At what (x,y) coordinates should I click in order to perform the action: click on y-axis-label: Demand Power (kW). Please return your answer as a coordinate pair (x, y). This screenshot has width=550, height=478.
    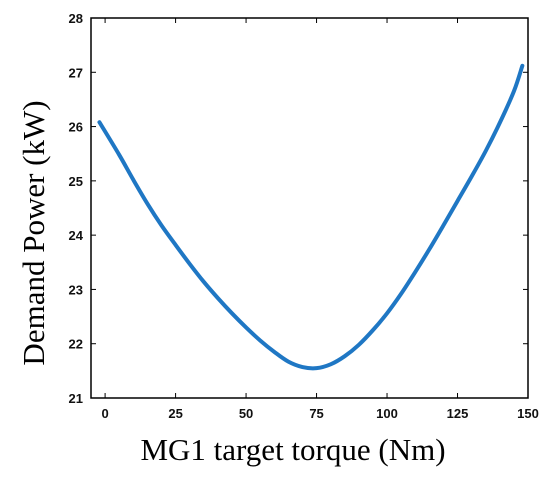
    Looking at the image, I should click on (33, 232).